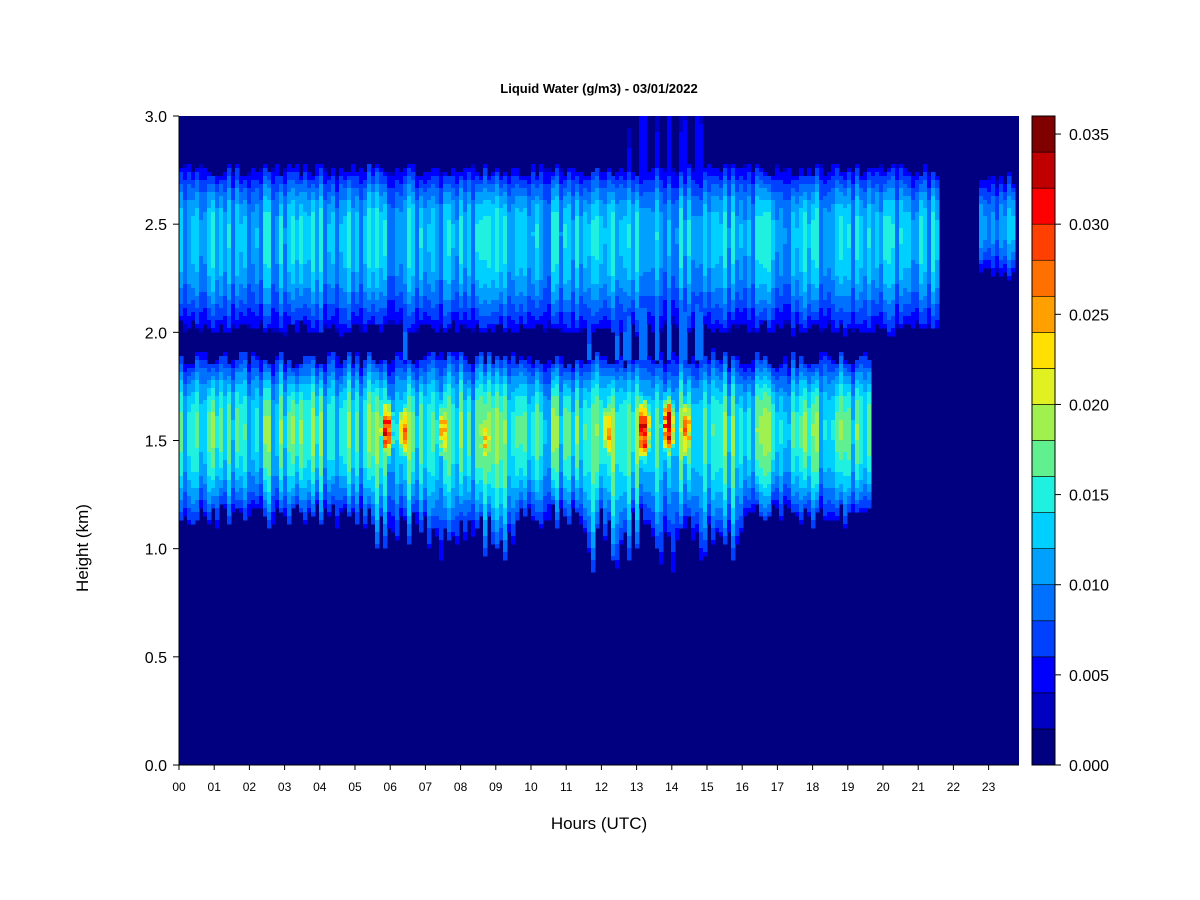 The height and width of the screenshot is (900, 1200). What do you see at coordinates (1043, 530) in the screenshot?
I see `colorbar-band` at bounding box center [1043, 530].